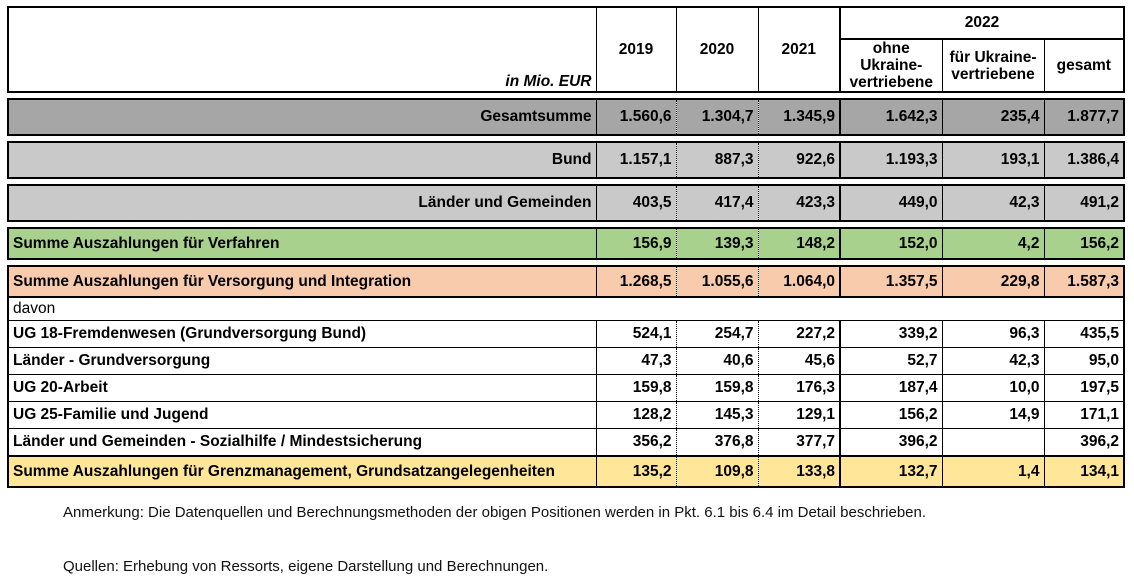 The image size is (1134, 582). I want to click on cell-2022-ohne: 52,7, so click(891, 361).